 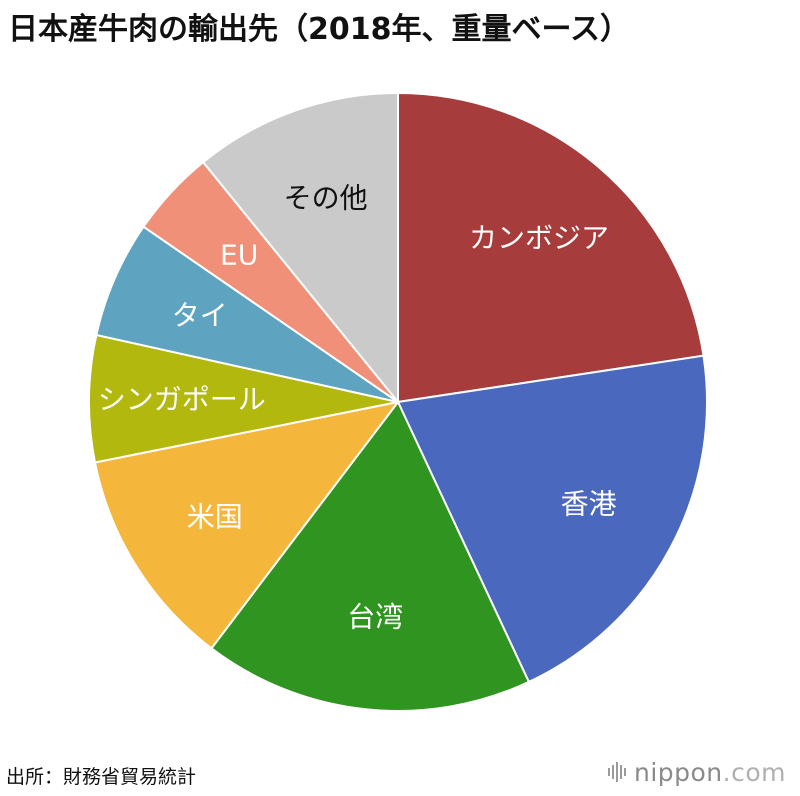 I want to click on chart-title: 日本産牛肉の輸出先（2018年、重量ベース）, so click(x=319, y=29).